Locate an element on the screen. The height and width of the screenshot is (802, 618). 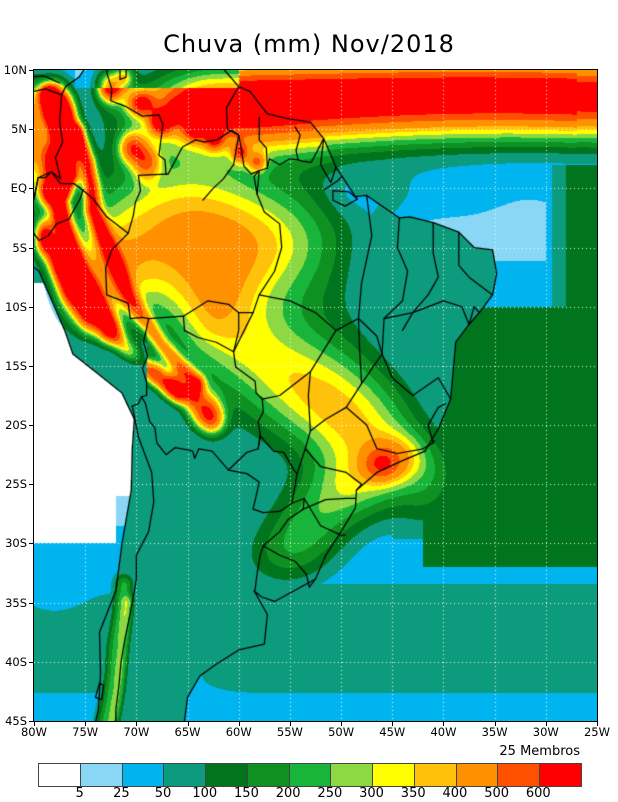
colorbar-tick-labels: 5 25 50 100 150 200 250 300 350 400 500 600 is located at coordinates (309, 794).